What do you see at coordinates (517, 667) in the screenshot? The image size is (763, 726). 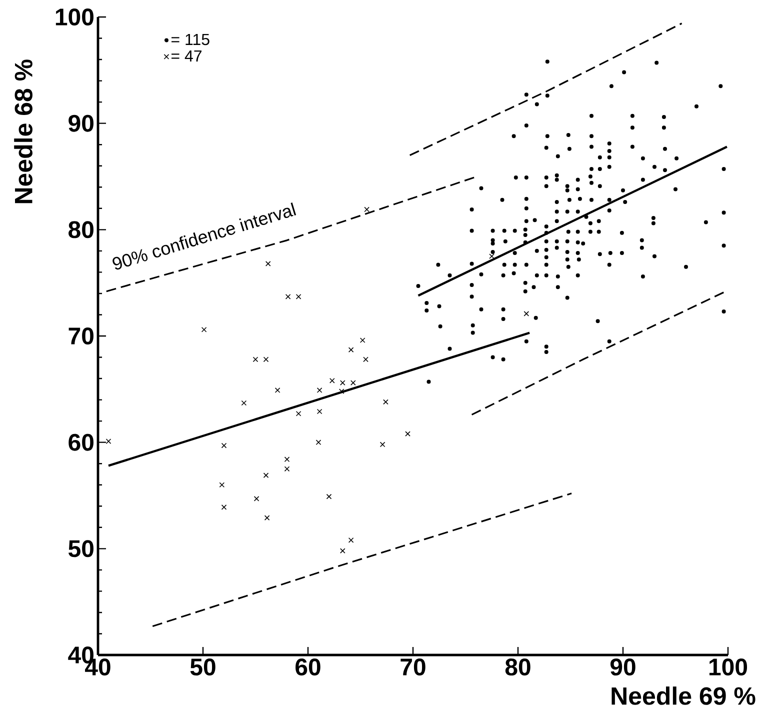 I see `x-tick-label: 80` at bounding box center [517, 667].